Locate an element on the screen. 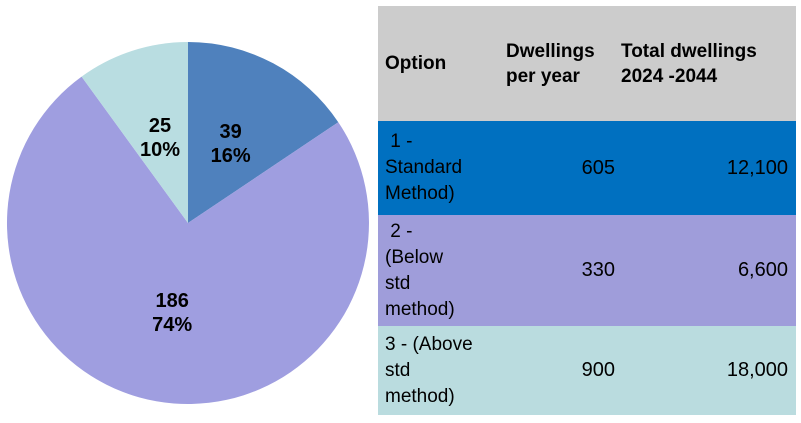  option-1-total-dwellings: 12,100 is located at coordinates (757, 167).